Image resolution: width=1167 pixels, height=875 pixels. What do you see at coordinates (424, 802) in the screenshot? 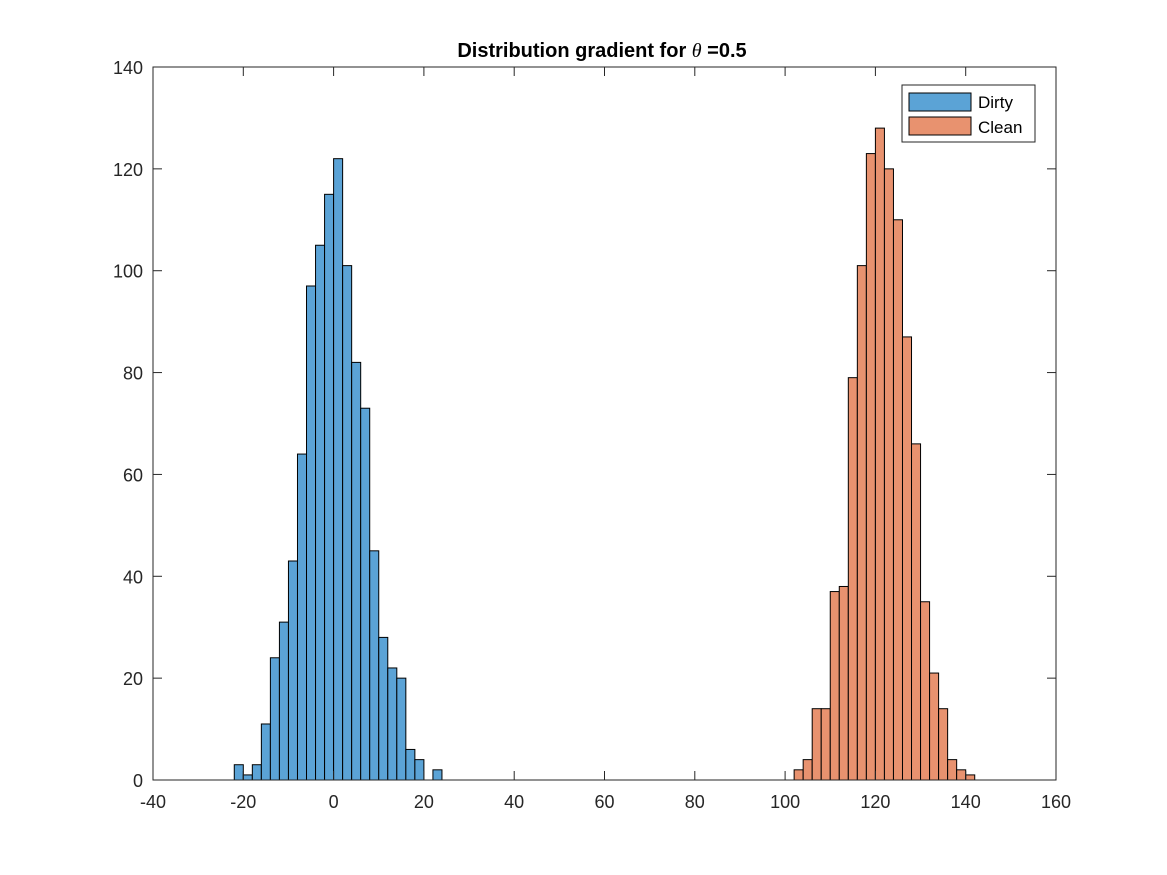
I see `x-tick-label: 20` at bounding box center [424, 802].